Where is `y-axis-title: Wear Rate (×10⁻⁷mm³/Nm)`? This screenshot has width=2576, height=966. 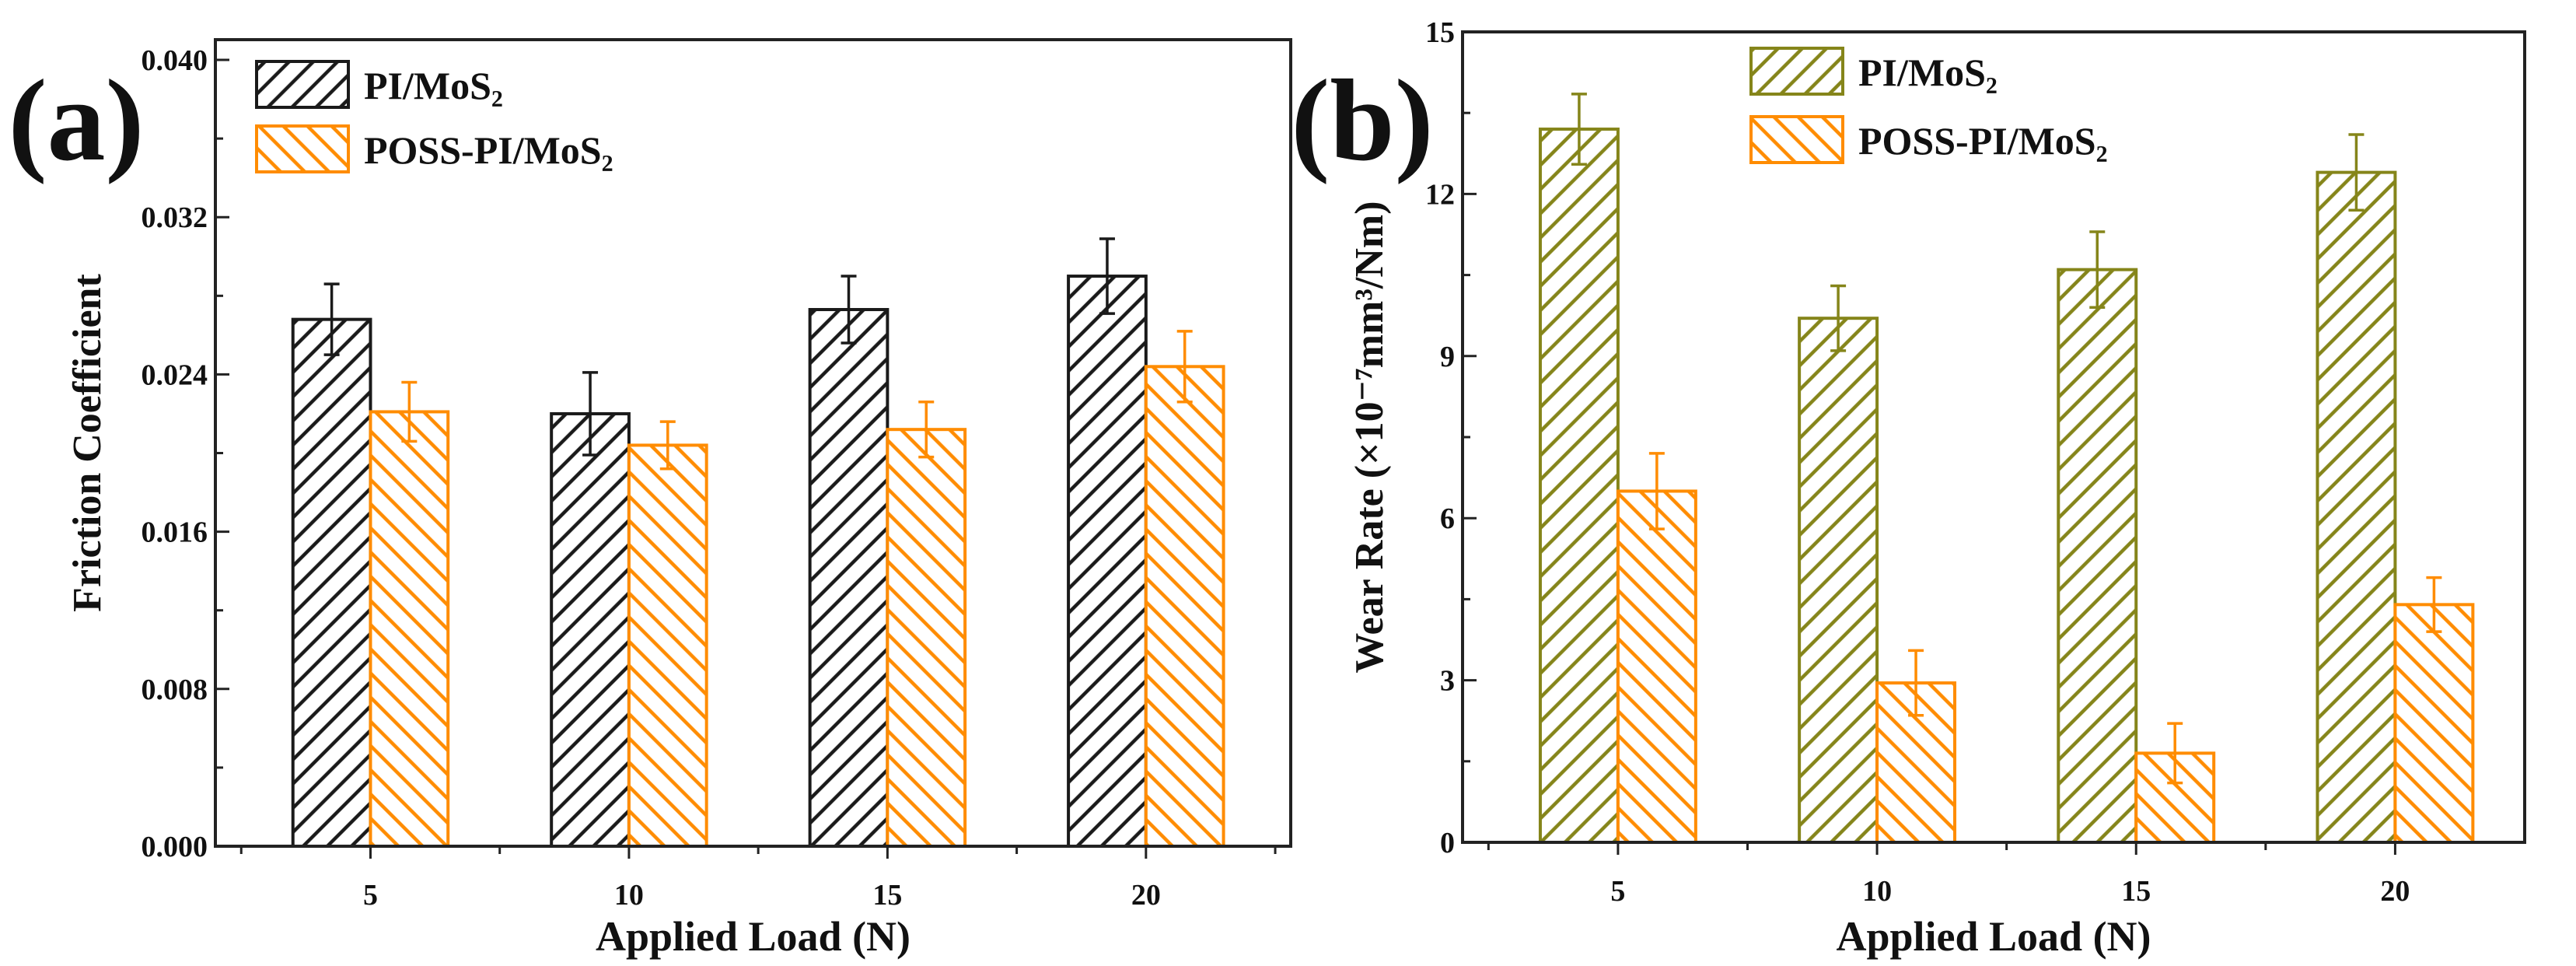
y-axis-title: Wear Rate (×10⁻⁷mm³/Nm) is located at coordinates (1369, 437).